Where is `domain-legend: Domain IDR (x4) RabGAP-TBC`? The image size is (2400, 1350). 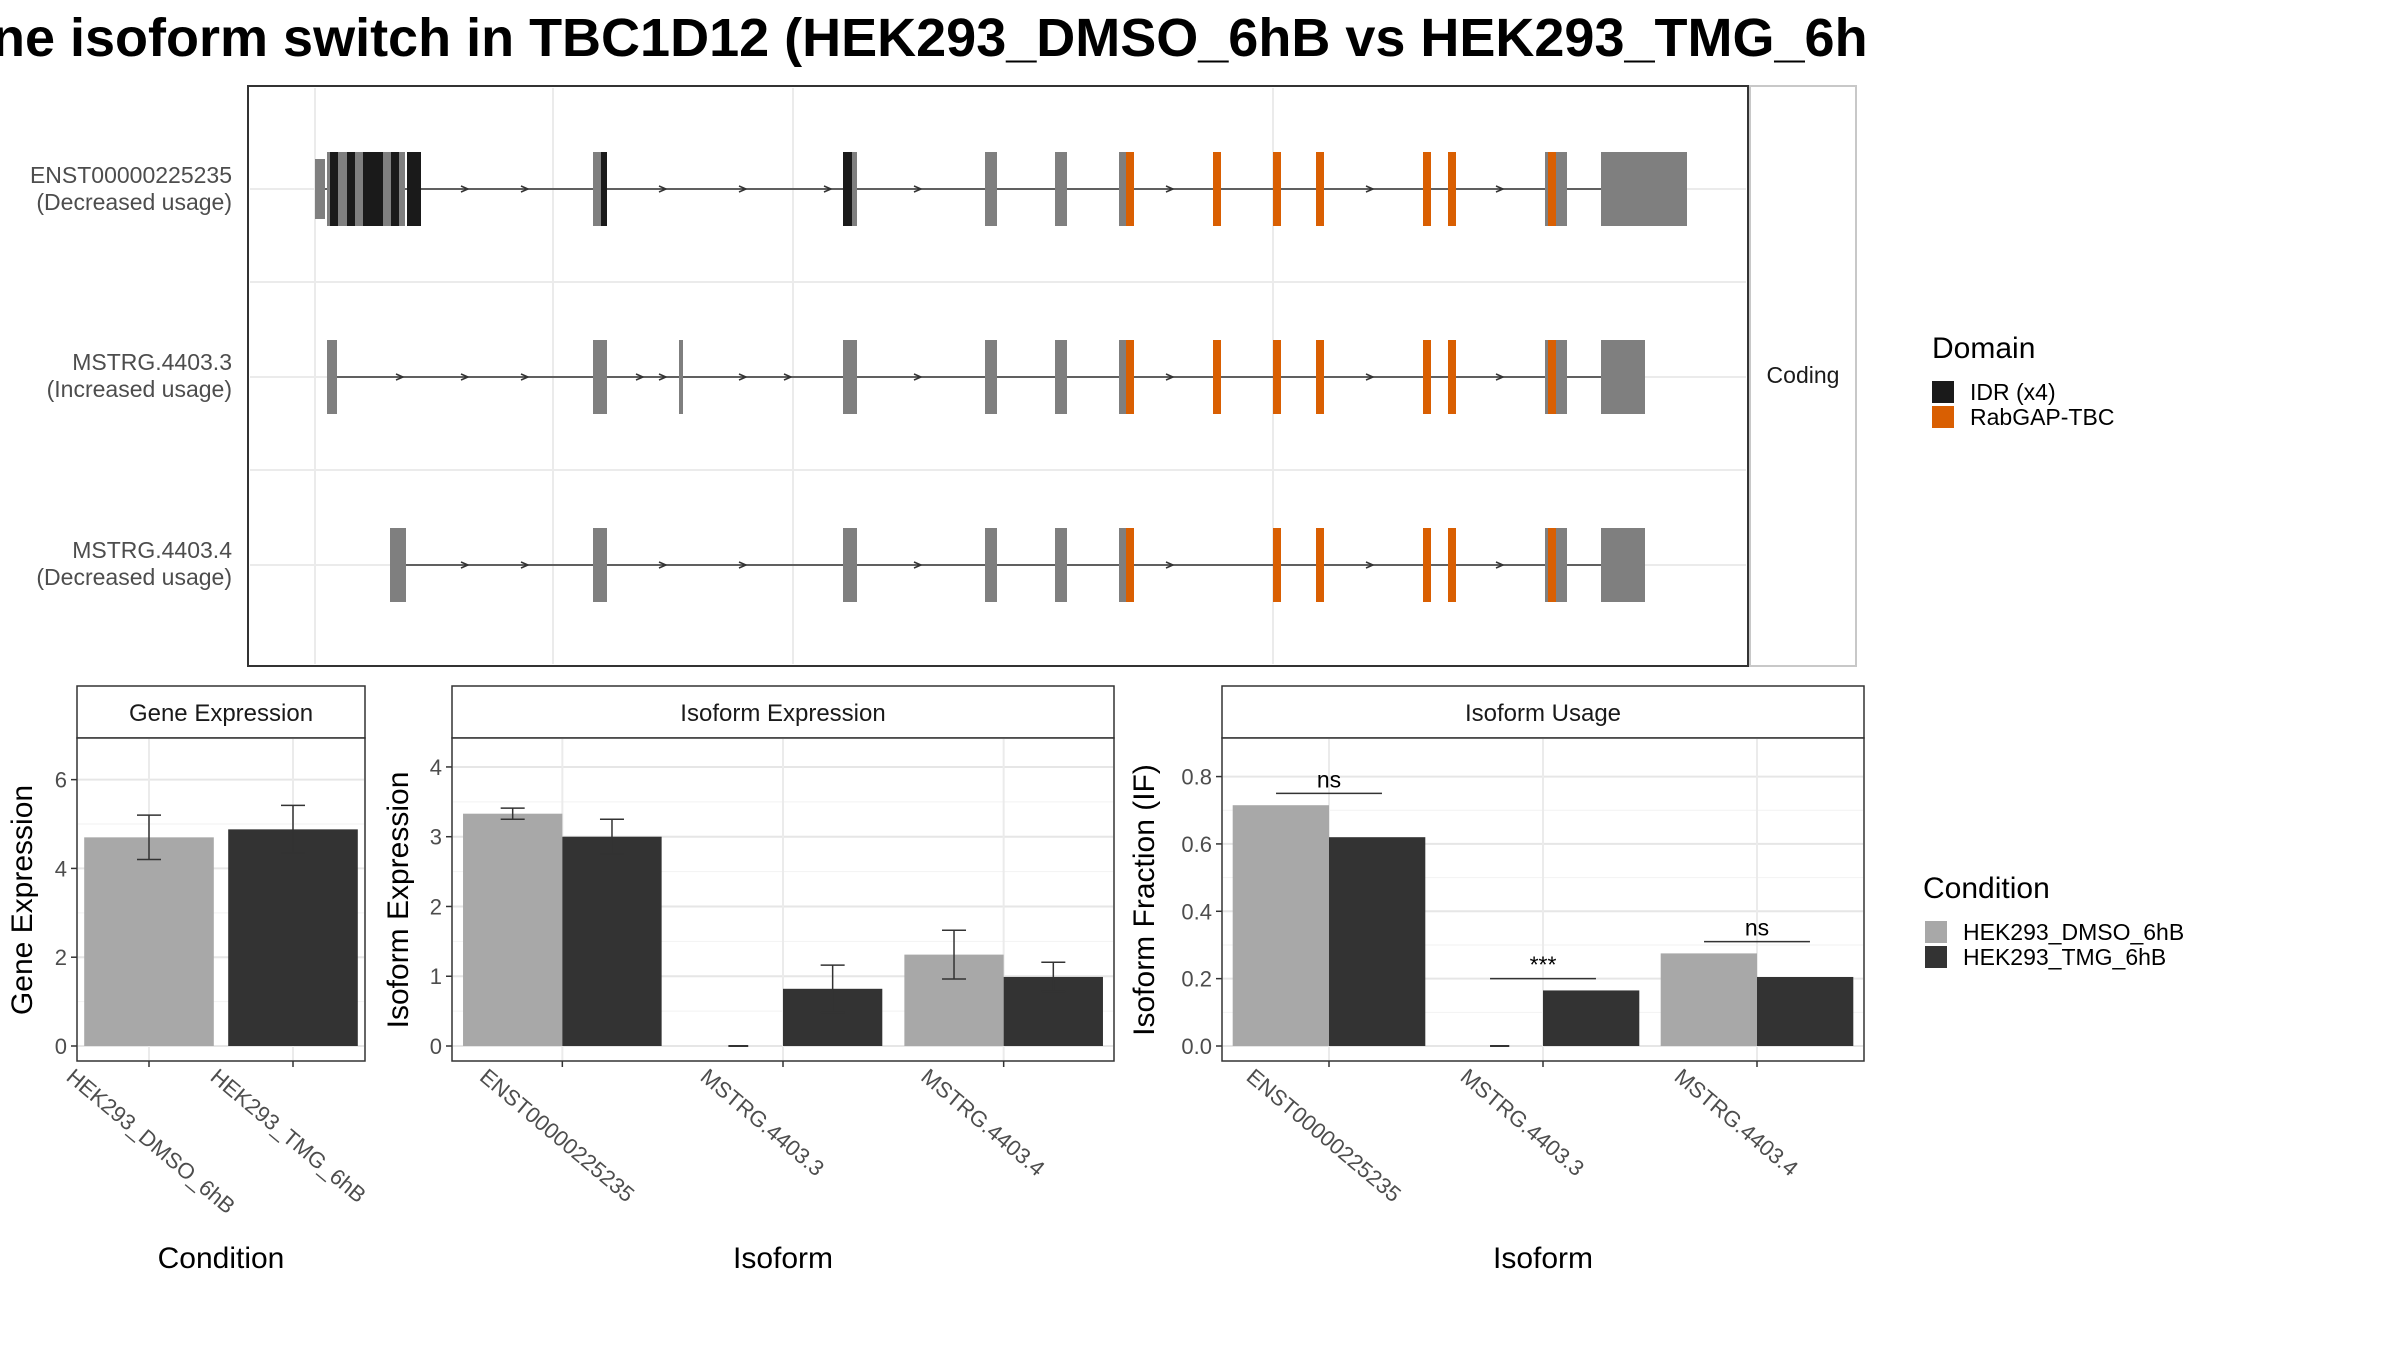 domain-legend: Domain IDR (x4) RabGAP-TBC is located at coordinates (2023, 381).